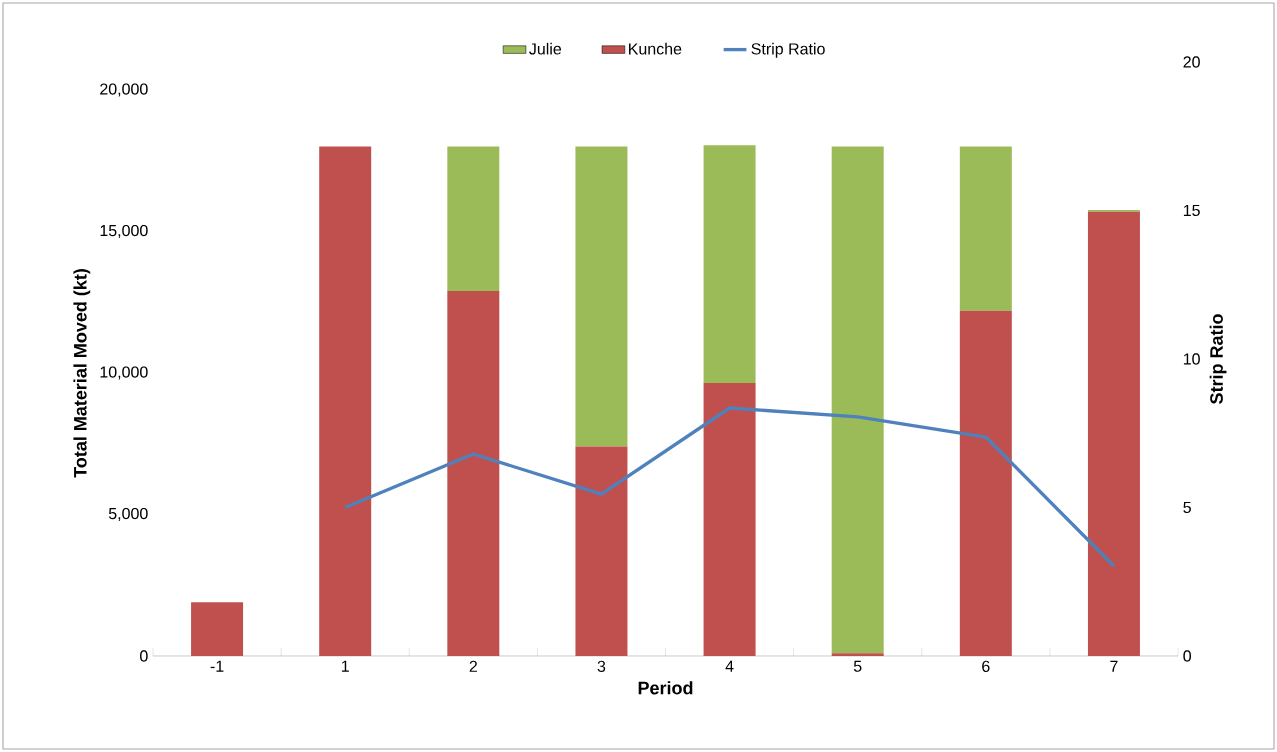 The image size is (1277, 752). I want to click on y-tick-label: 10,000, so click(124, 373).